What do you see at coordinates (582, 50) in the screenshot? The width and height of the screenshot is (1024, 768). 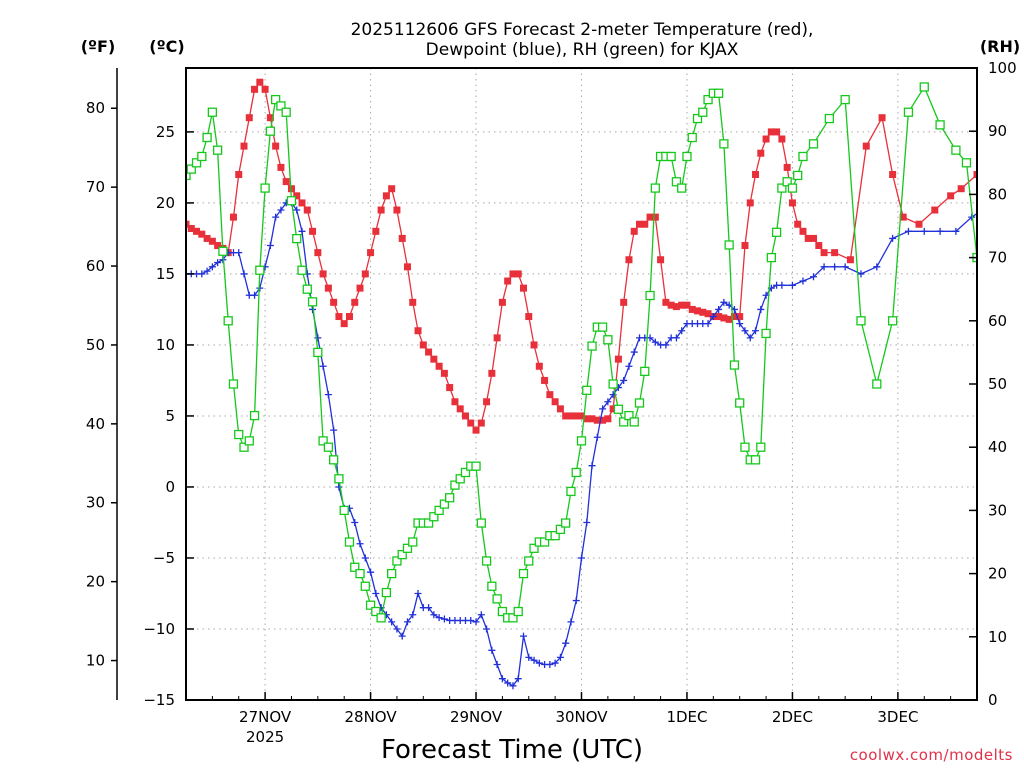 I see `chart-title-line-2: Dewpoint (blue), RH (green) for KJAX` at bounding box center [582, 50].